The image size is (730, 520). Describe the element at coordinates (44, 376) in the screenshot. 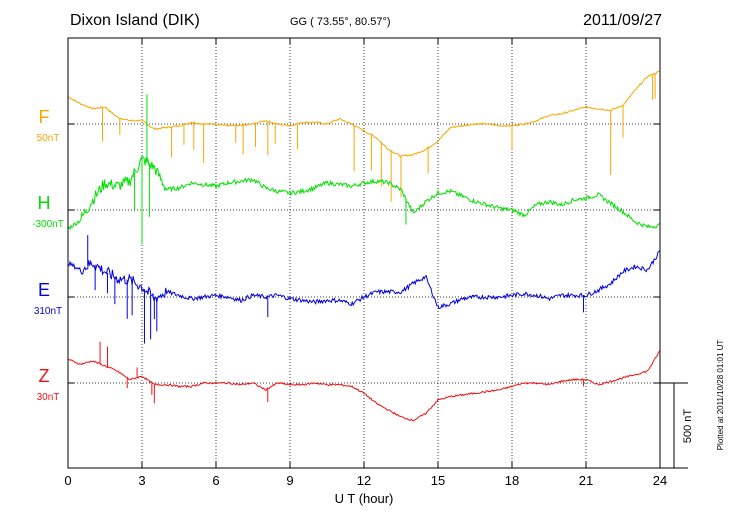

I see `series-z-name: Z` at that location.